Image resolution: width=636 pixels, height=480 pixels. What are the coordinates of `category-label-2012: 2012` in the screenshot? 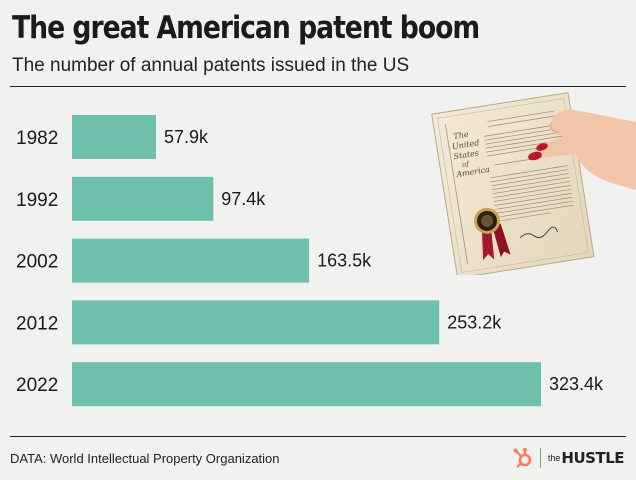 It's located at (37, 323).